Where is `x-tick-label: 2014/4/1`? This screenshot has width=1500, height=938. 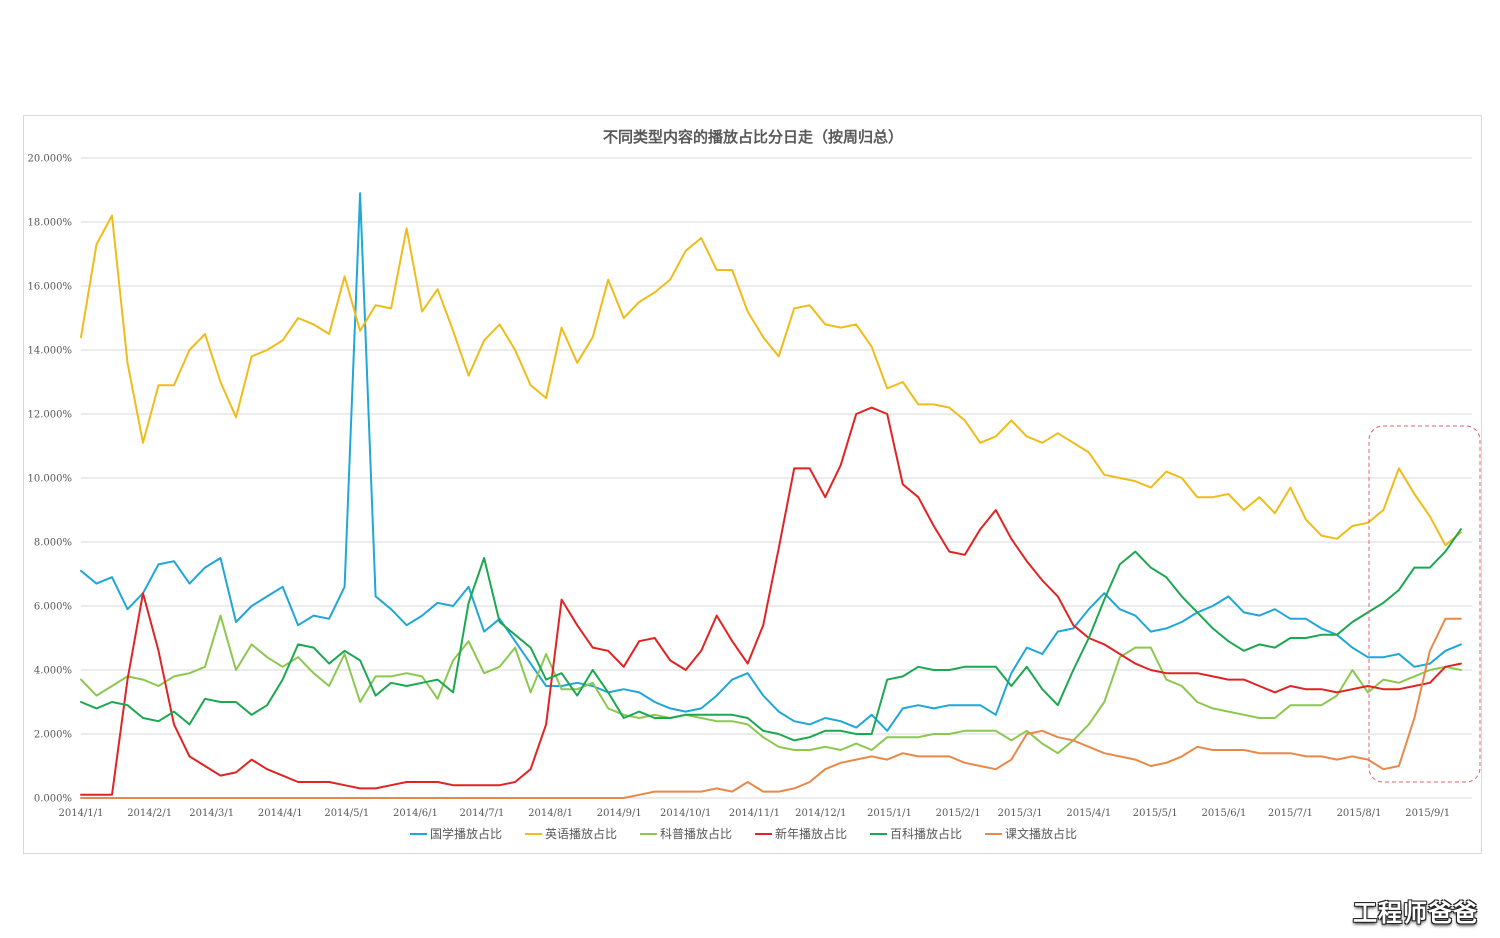
x-tick-label: 2014/4/1 is located at coordinates (280, 813).